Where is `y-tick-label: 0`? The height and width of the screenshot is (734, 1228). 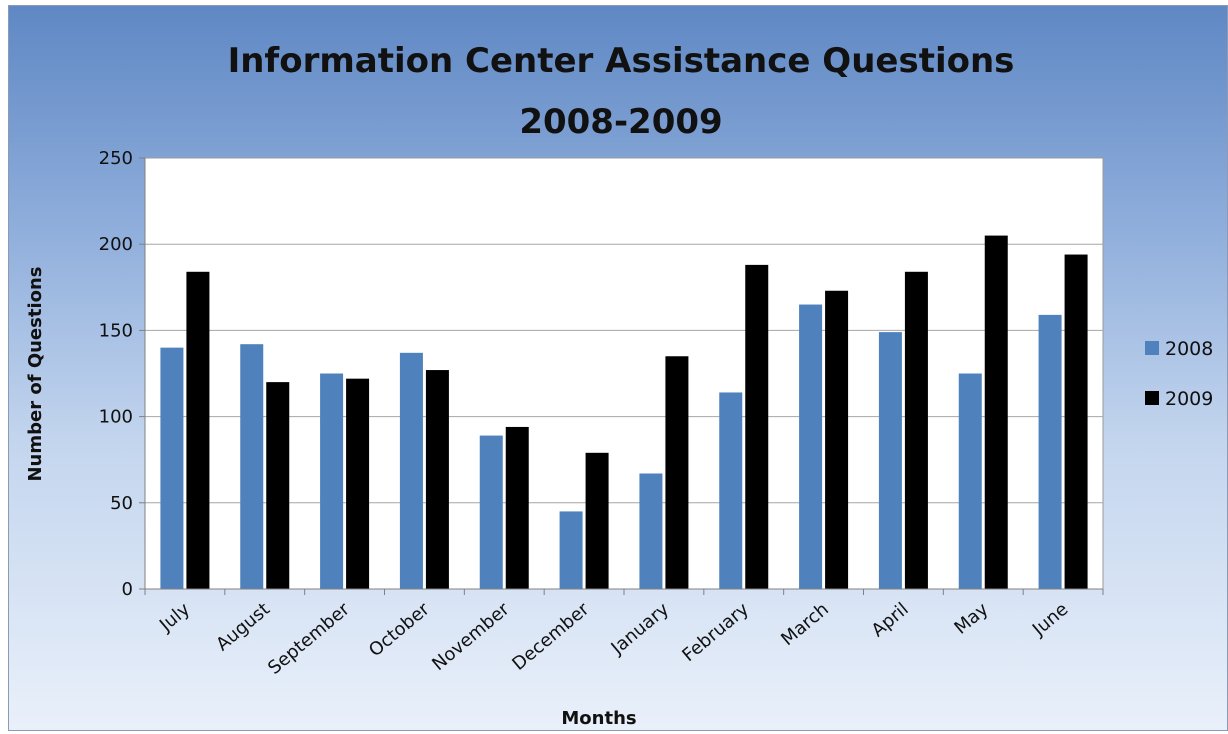 y-tick-label: 0 is located at coordinates (127, 589).